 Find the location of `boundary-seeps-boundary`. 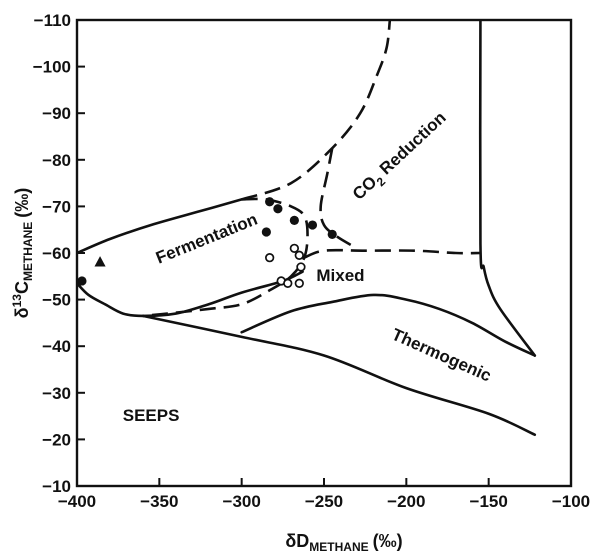

boundary-seeps-boundary is located at coordinates (339, 375).